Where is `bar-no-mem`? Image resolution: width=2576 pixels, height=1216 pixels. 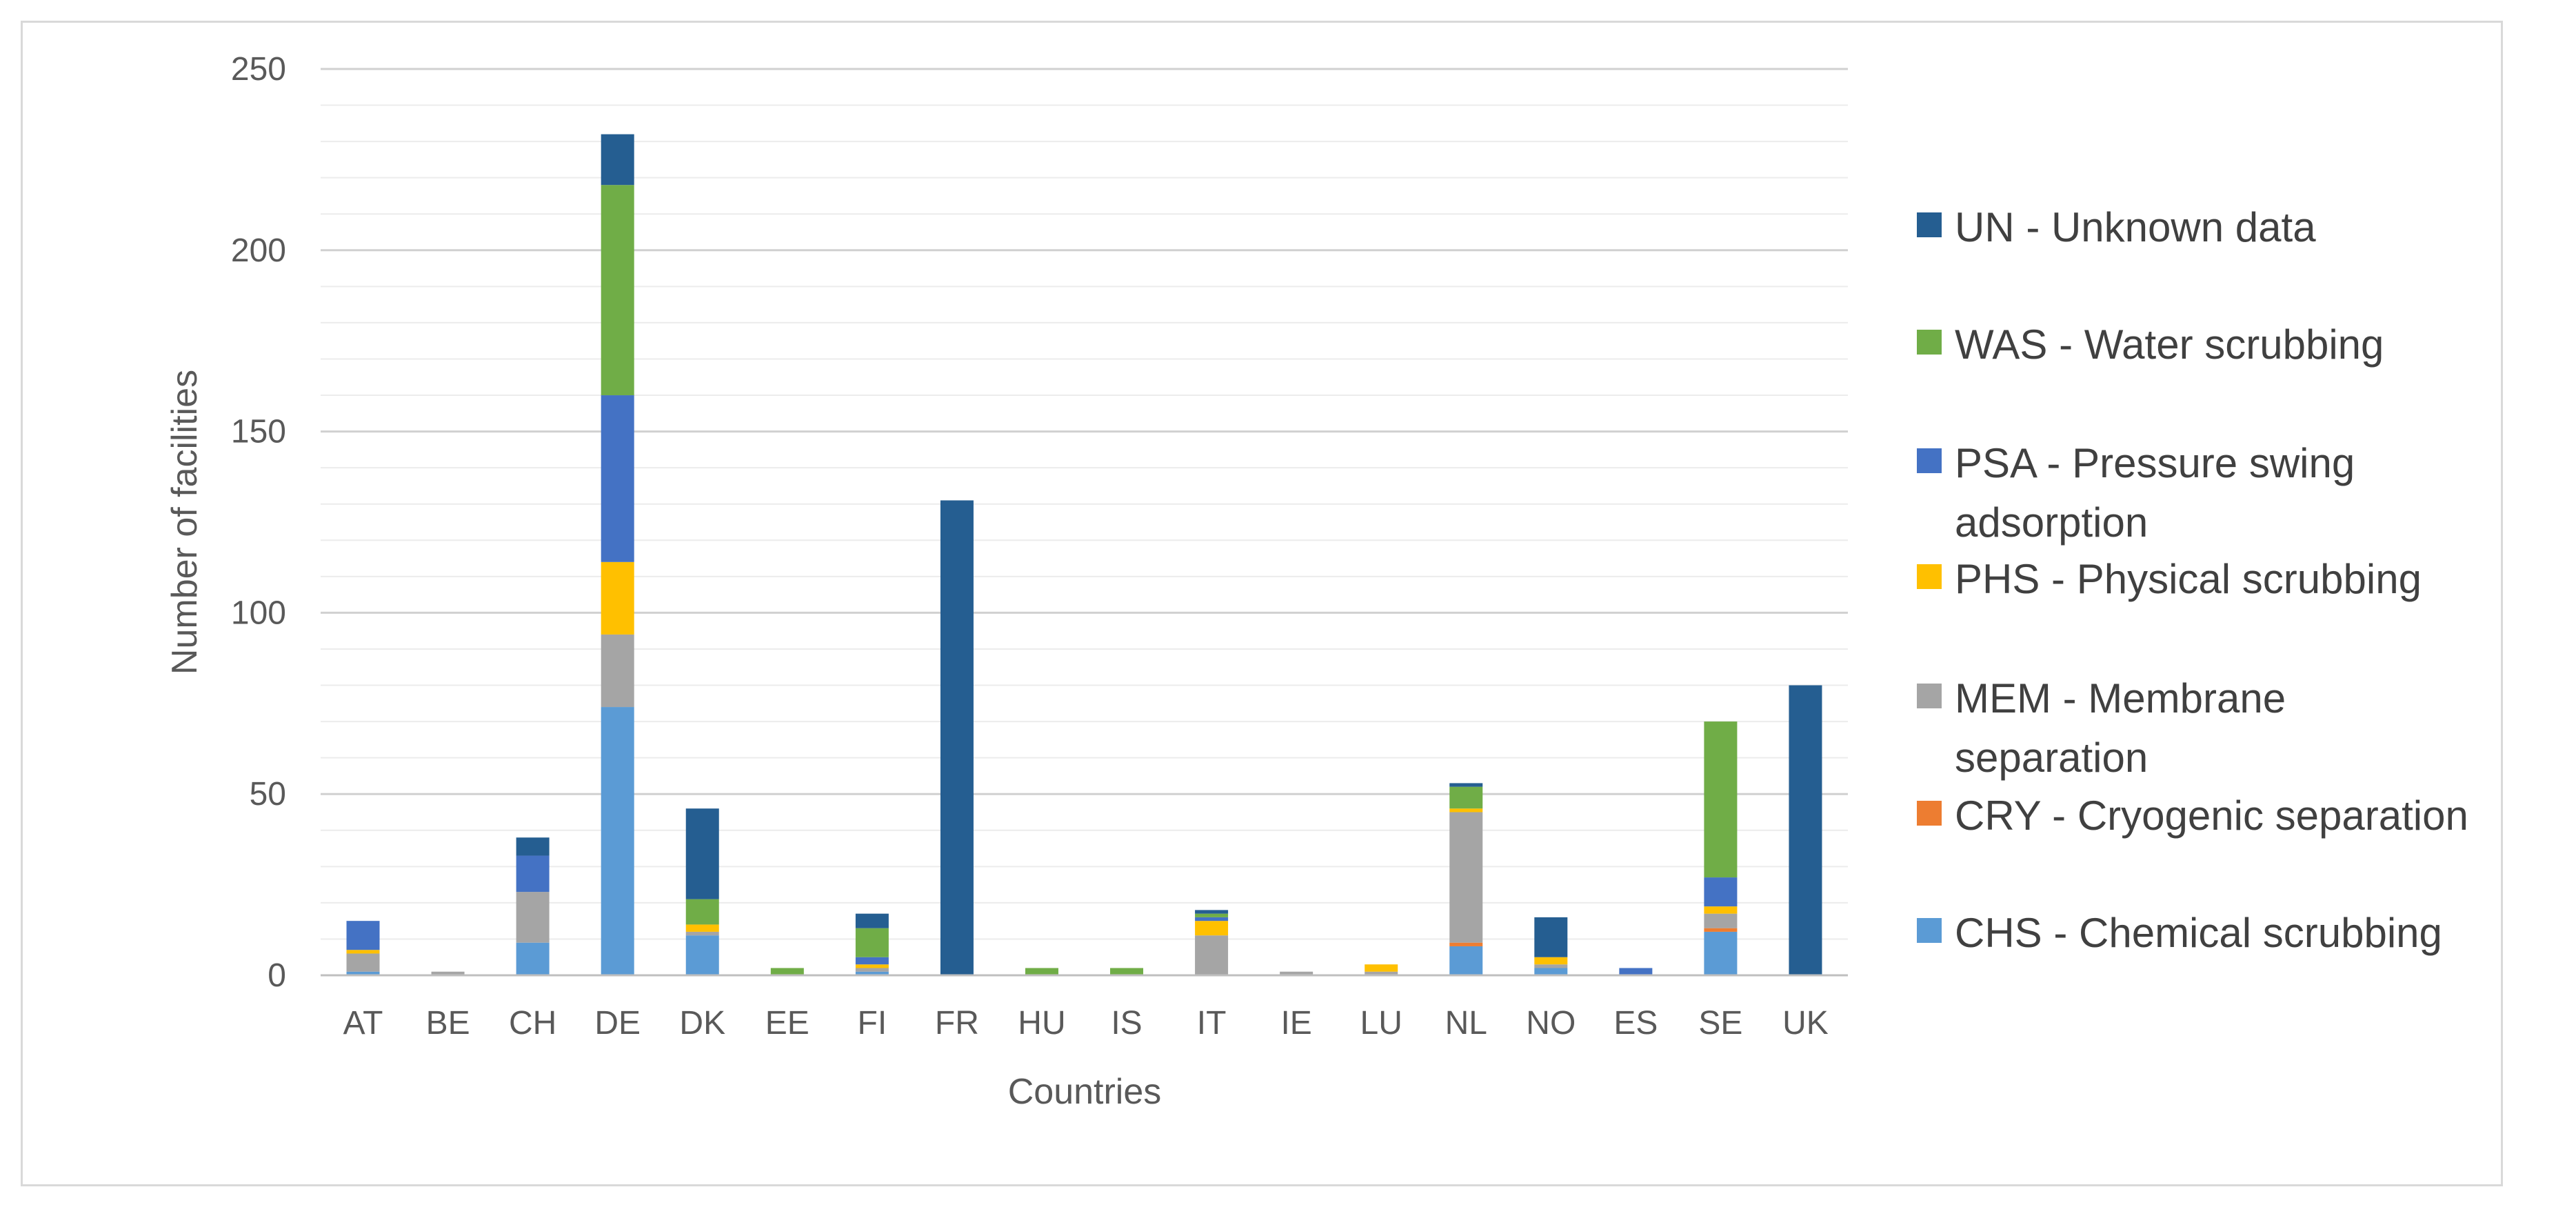 bar-no-mem is located at coordinates (1551, 966).